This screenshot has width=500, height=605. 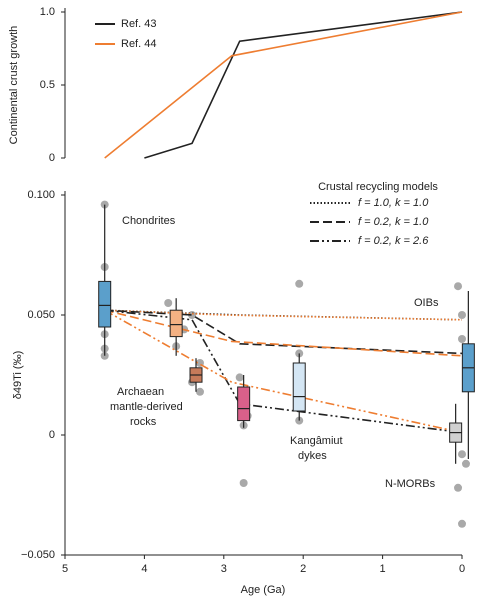 What do you see at coordinates (138, 44) in the screenshot?
I see `legend-label: Ref. 44` at bounding box center [138, 44].